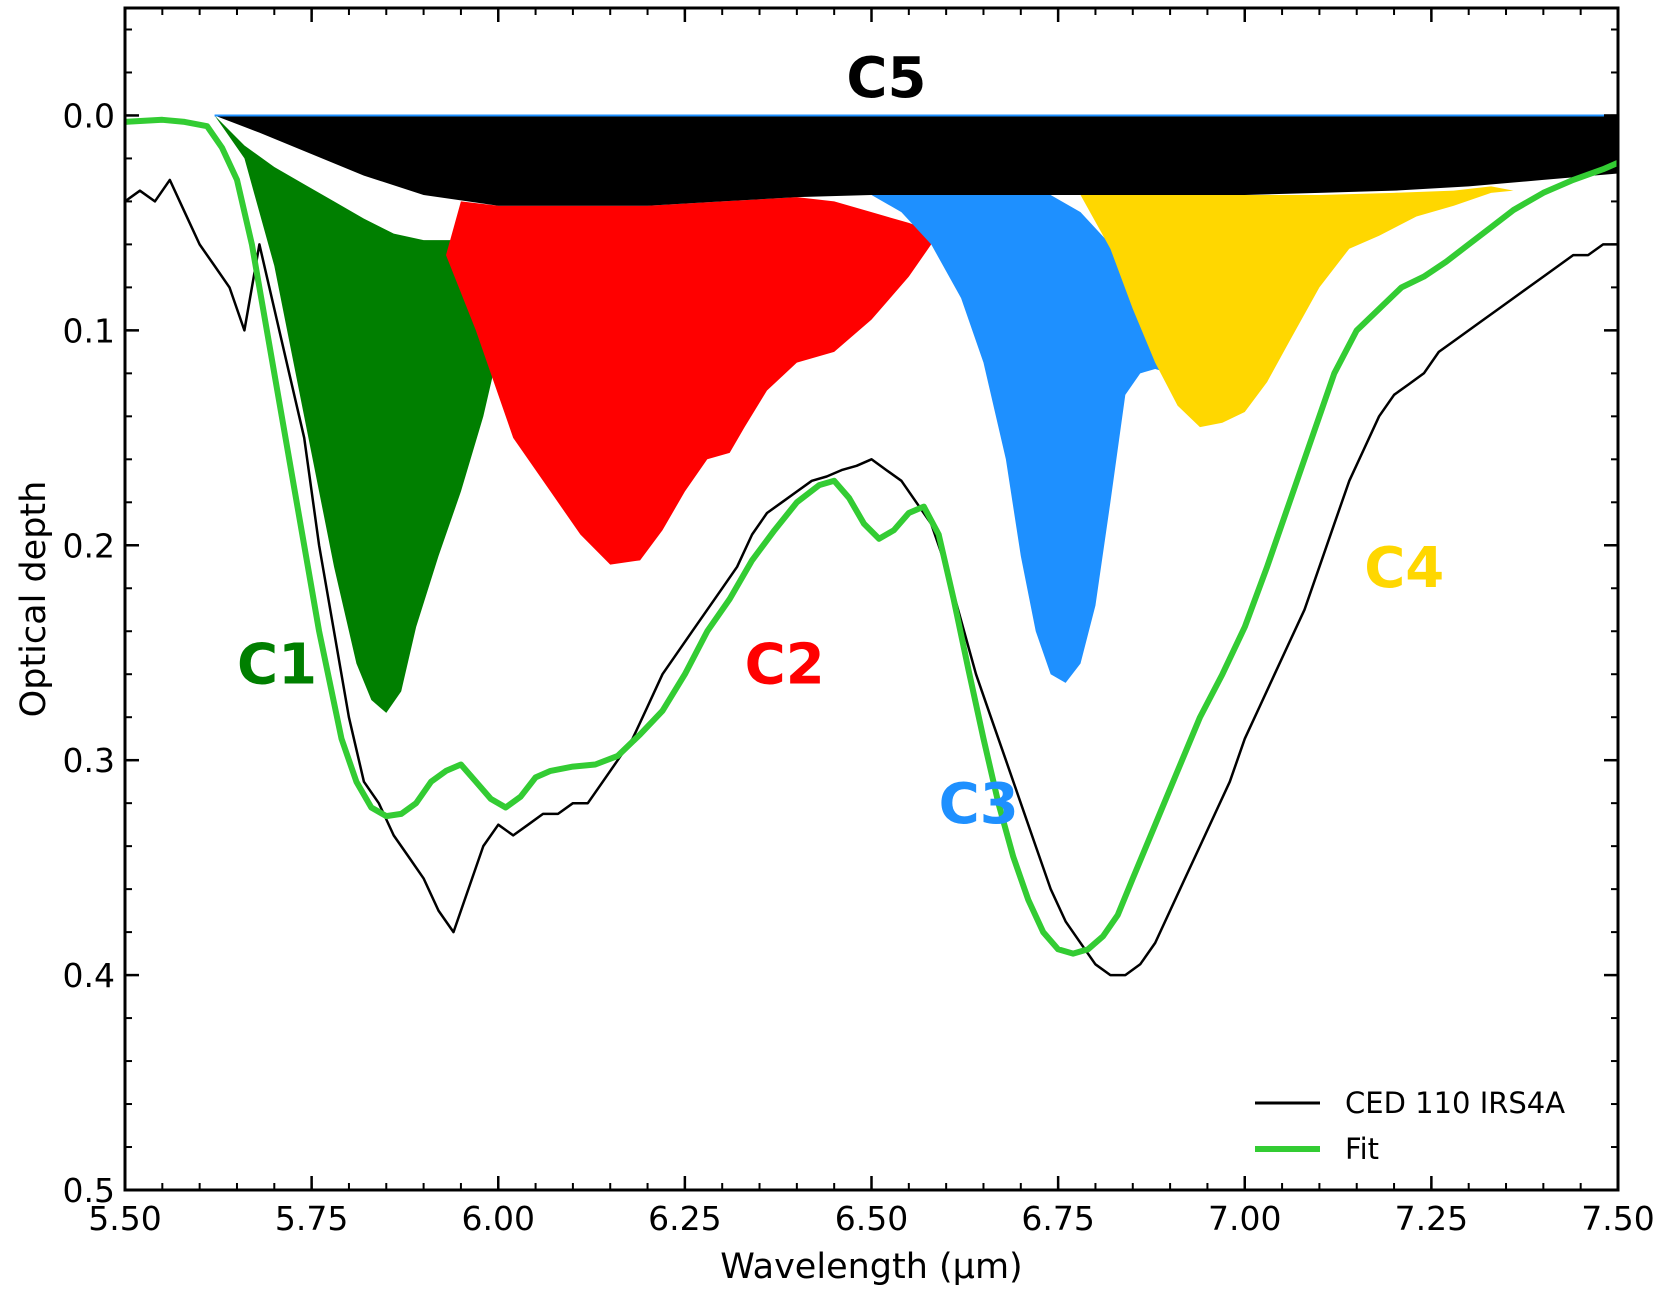 The width and height of the screenshot is (1661, 1296). I want to click on component-label-c1: C1, so click(277, 664).